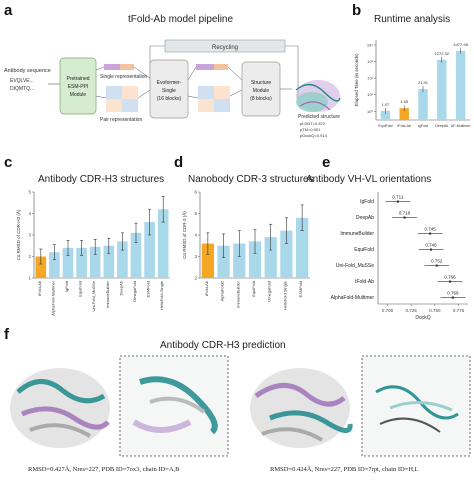  Describe the element at coordinates (184, 235) in the screenshot. I see `y-axis-label: Cα RMSD of CDR-3 (Å)` at that location.